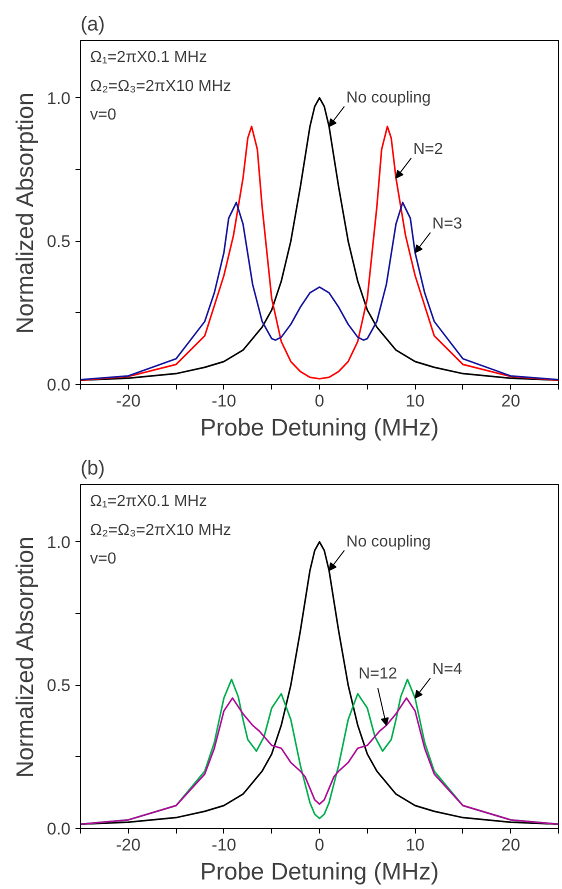 This screenshot has height=889, width=562. Describe the element at coordinates (378, 673) in the screenshot. I see `annotation: N=12` at that location.